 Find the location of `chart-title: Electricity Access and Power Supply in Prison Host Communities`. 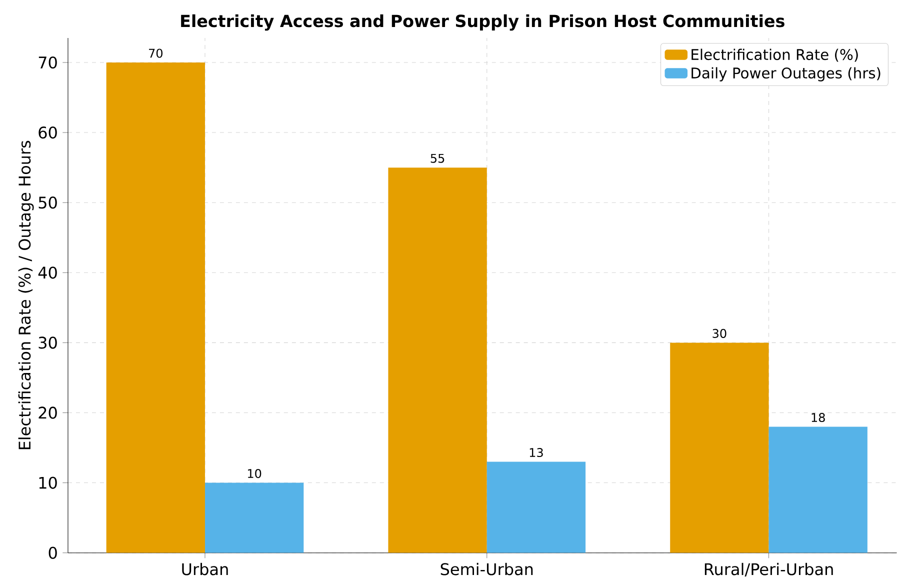

chart-title: Electricity Access and Power Supply in Prison Host Communities is located at coordinates (482, 22).